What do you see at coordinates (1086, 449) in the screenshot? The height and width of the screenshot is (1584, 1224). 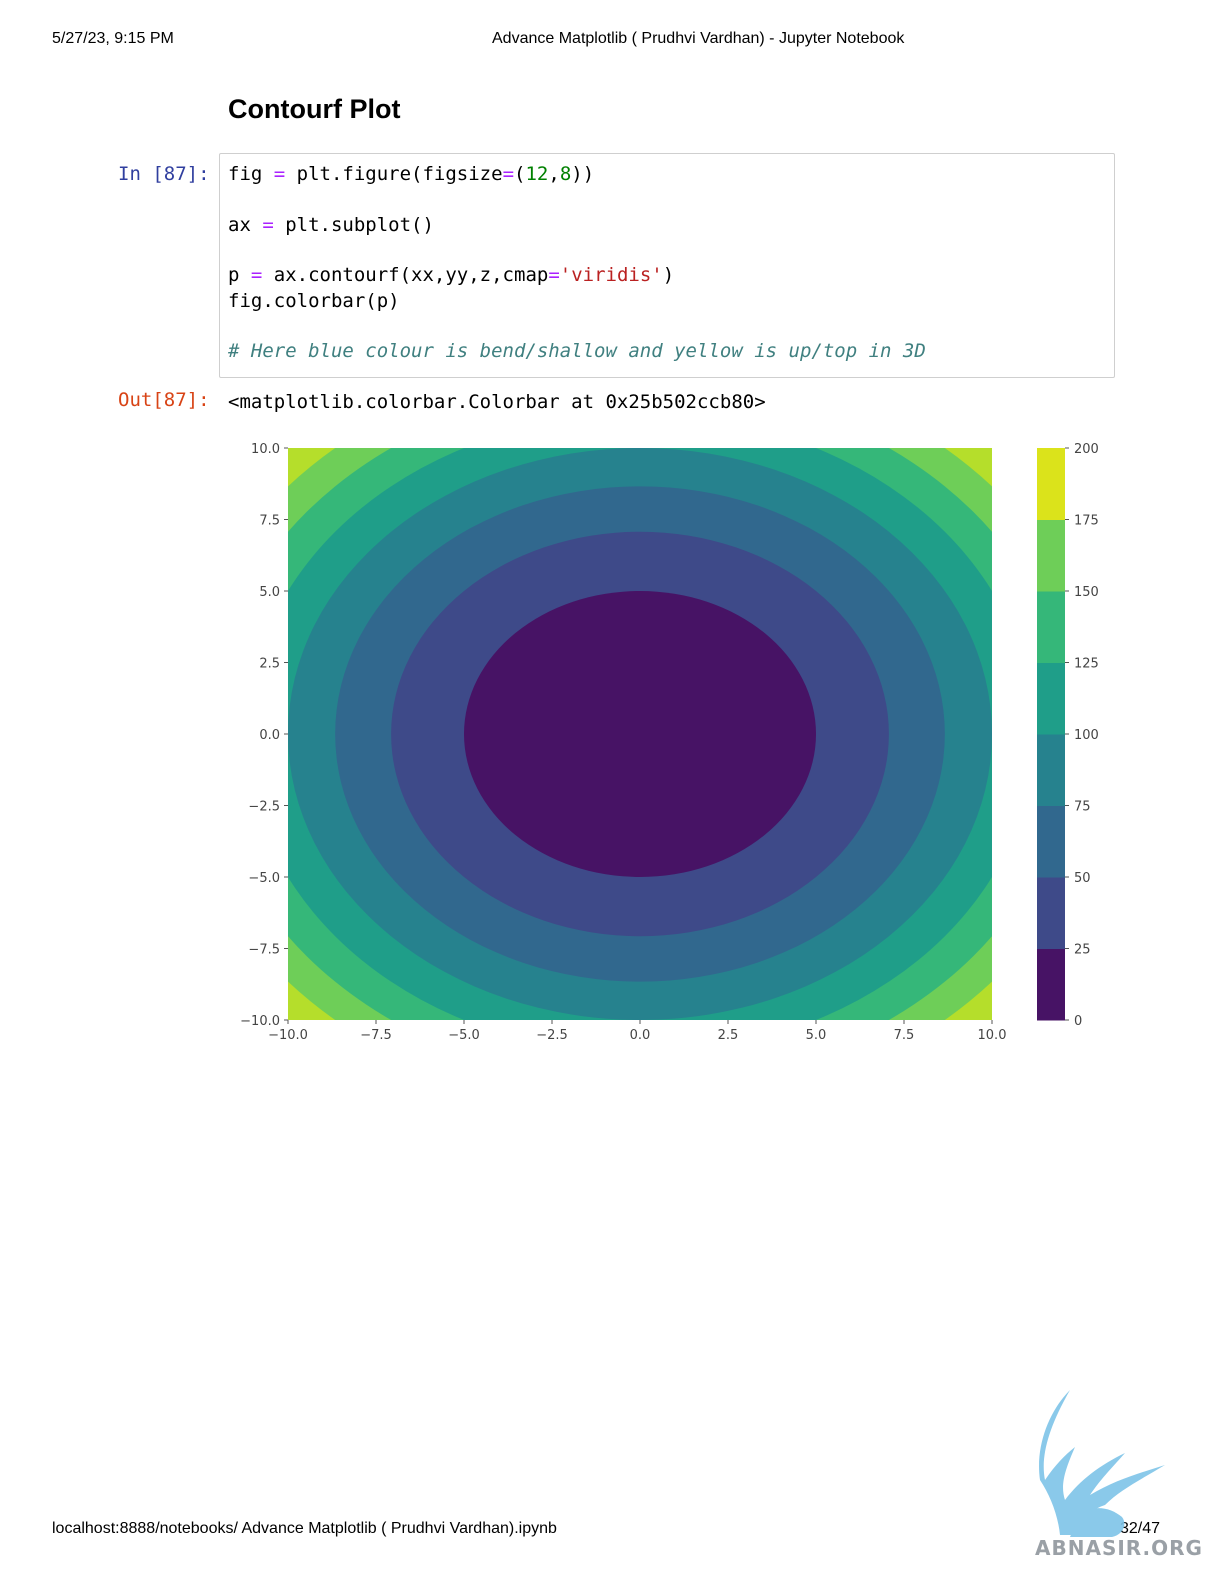 I see `colorbar-tick-label: 200` at bounding box center [1086, 449].